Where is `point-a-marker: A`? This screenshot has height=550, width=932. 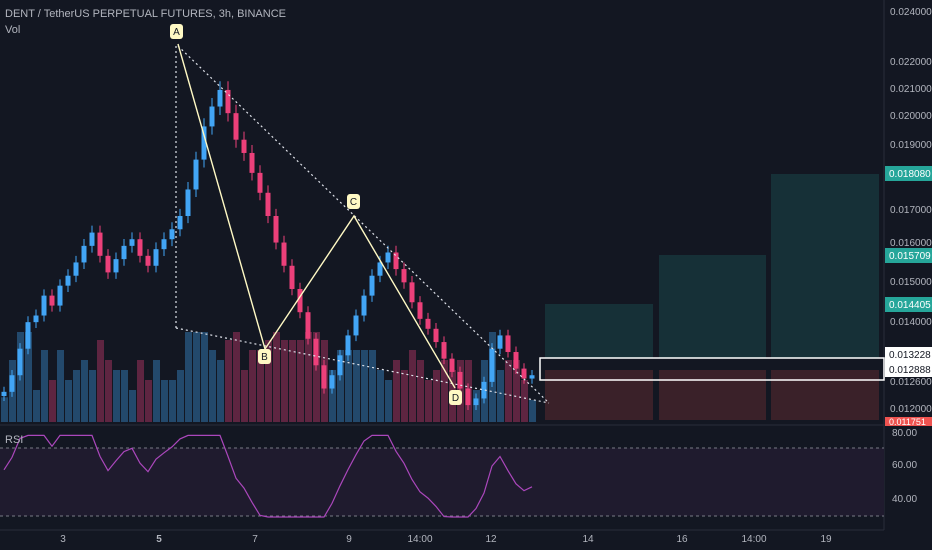 point-a-marker: A is located at coordinates (176, 31).